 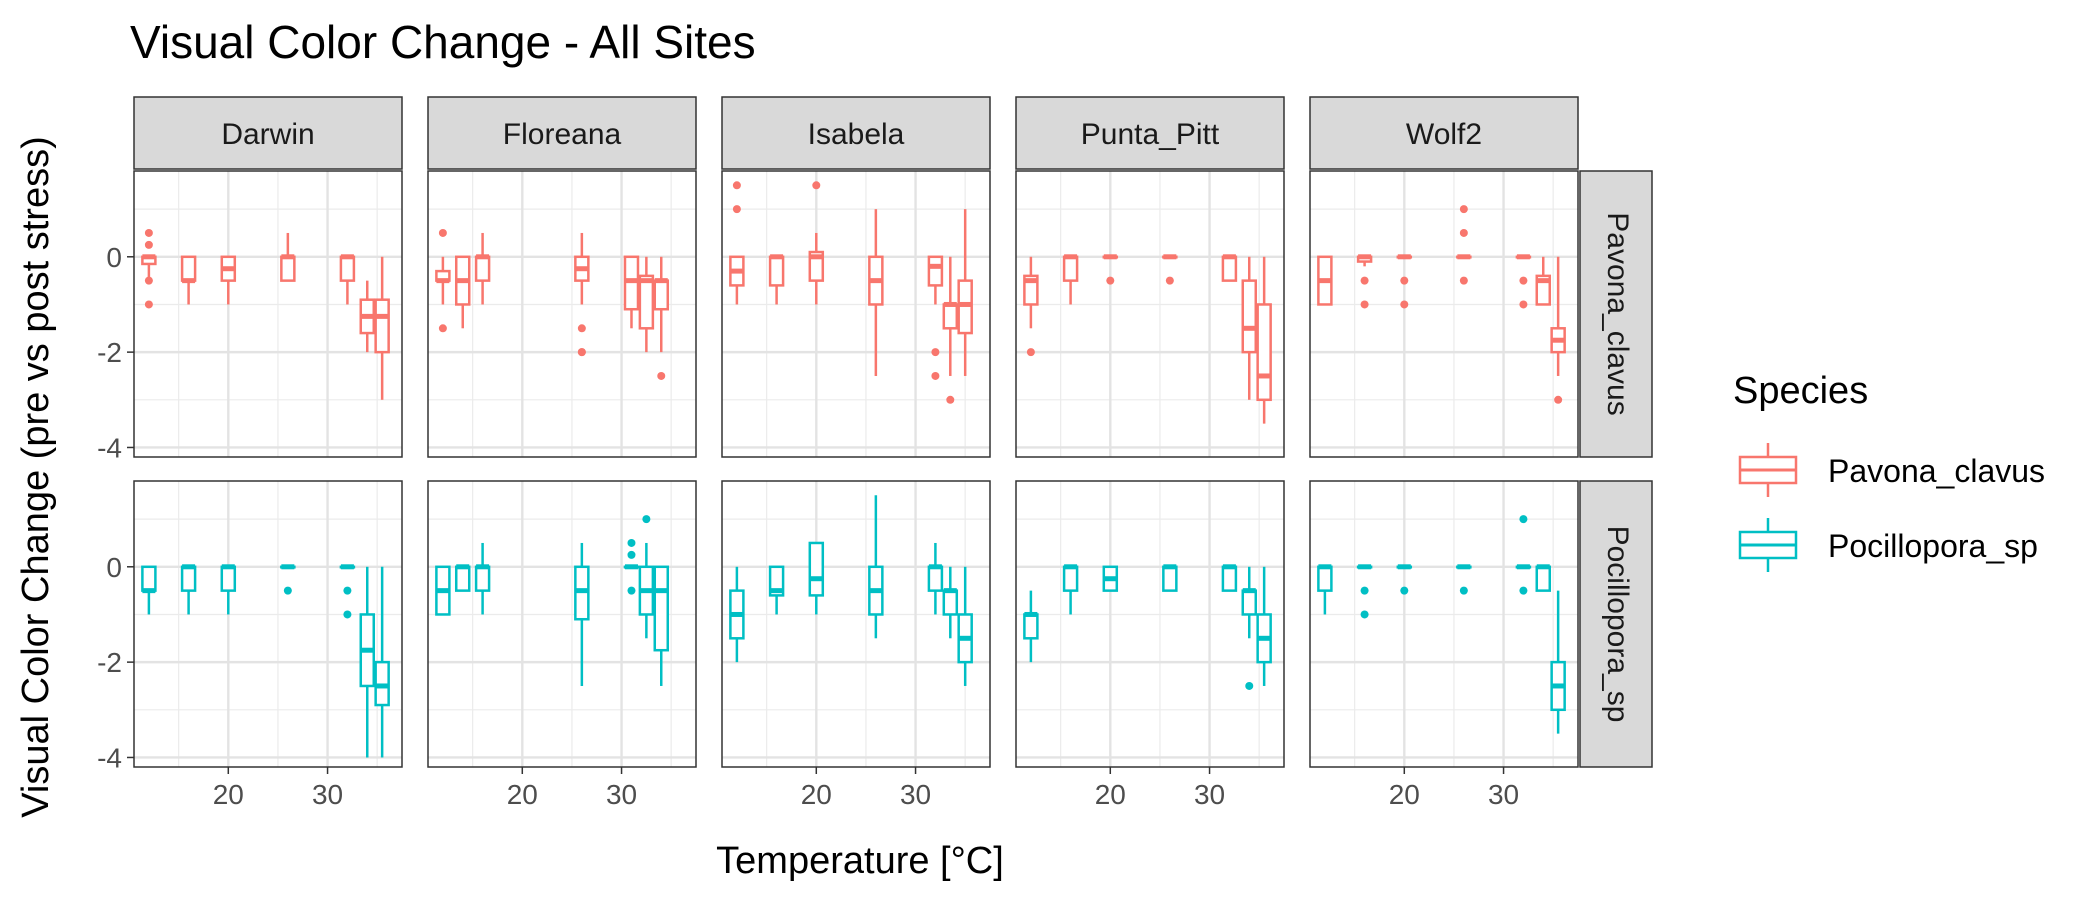 I want to click on y-tick-label: -4, so click(x=109, y=757).